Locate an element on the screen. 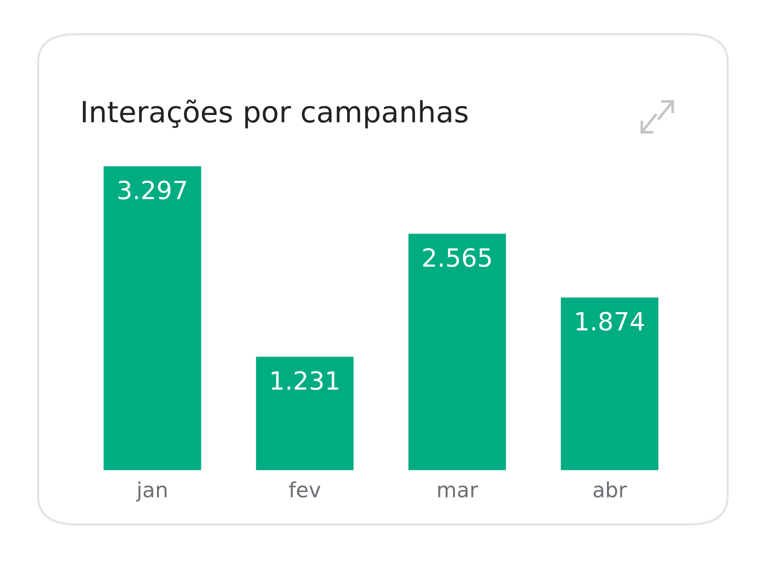  x-tick-label: abr is located at coordinates (610, 489).